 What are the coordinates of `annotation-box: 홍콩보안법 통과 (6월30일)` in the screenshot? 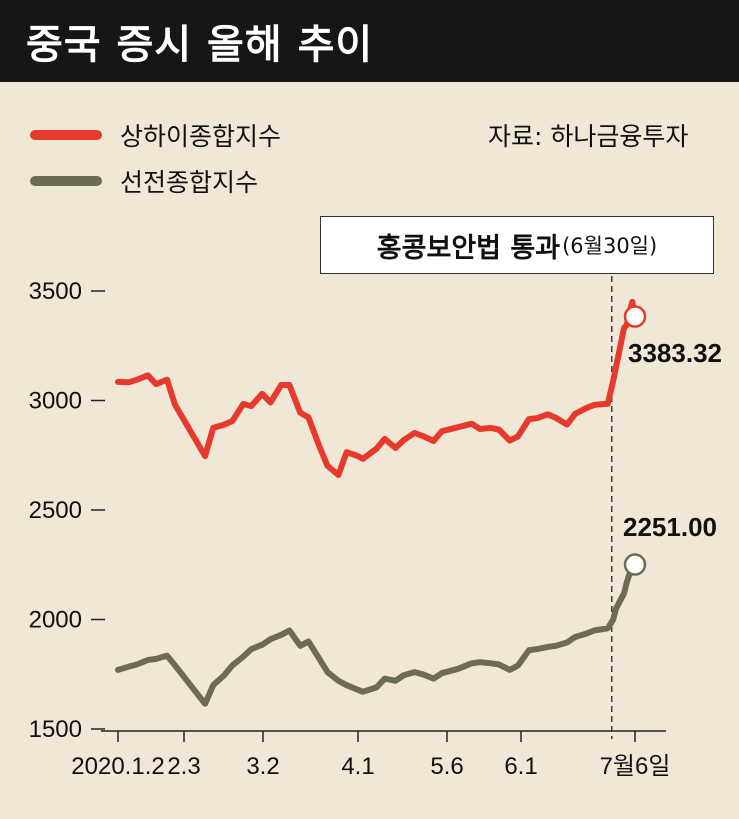 It's located at (517, 245).